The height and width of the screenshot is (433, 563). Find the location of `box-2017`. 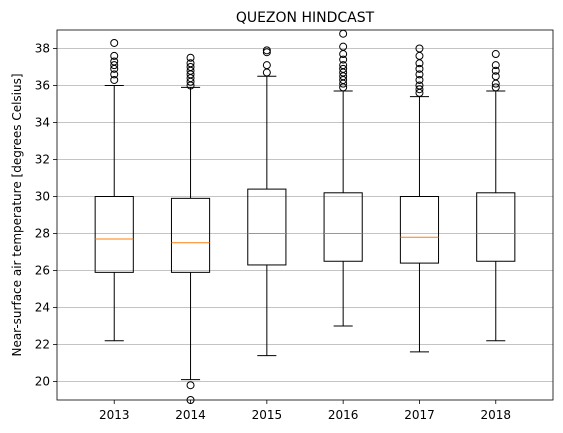

box-2017 is located at coordinates (419, 198).